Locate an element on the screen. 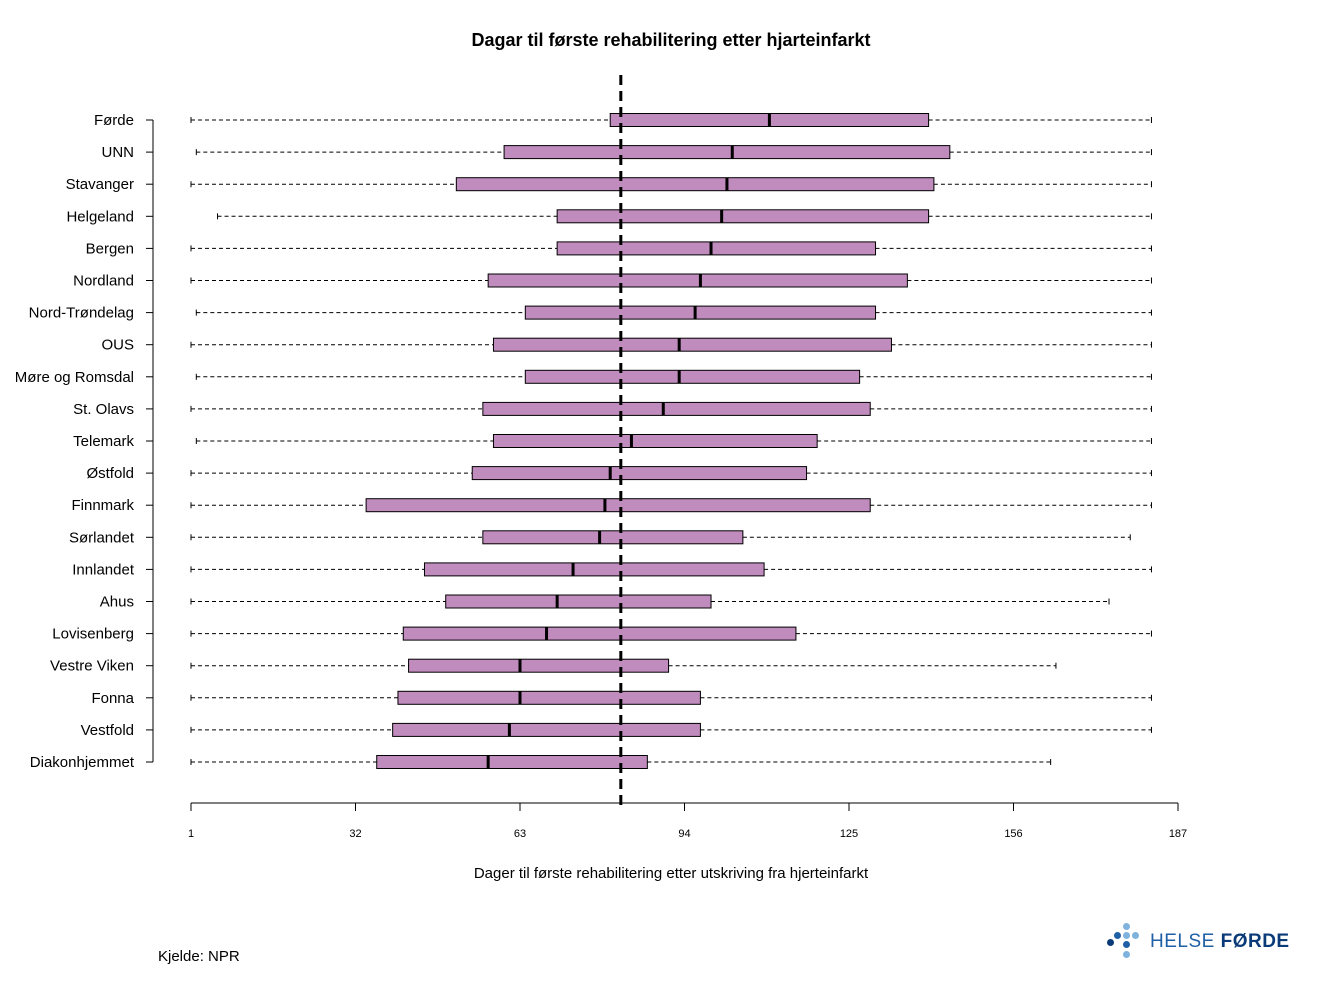  category-label: Finnmark is located at coordinates (102, 505).